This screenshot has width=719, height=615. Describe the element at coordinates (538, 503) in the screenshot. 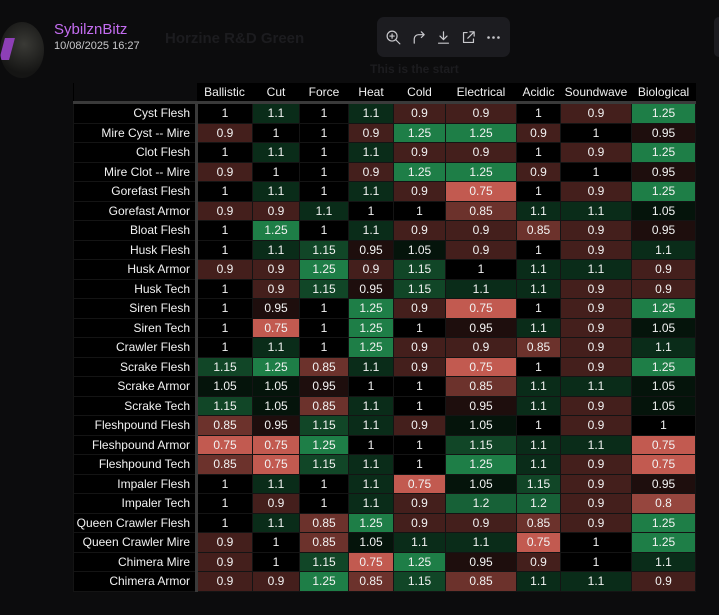

I see `heatmap-cell: 1.2` at that location.